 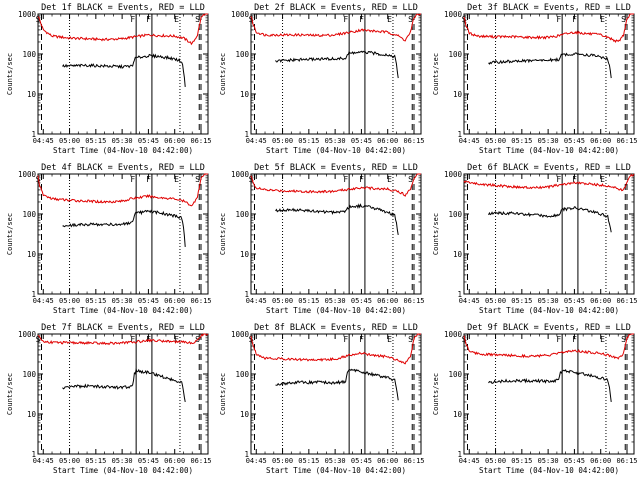 What do you see at coordinates (336, 168) in the screenshot?
I see `chart-title: Det 5f BLACK = Events, RED = LLD` at bounding box center [336, 168].